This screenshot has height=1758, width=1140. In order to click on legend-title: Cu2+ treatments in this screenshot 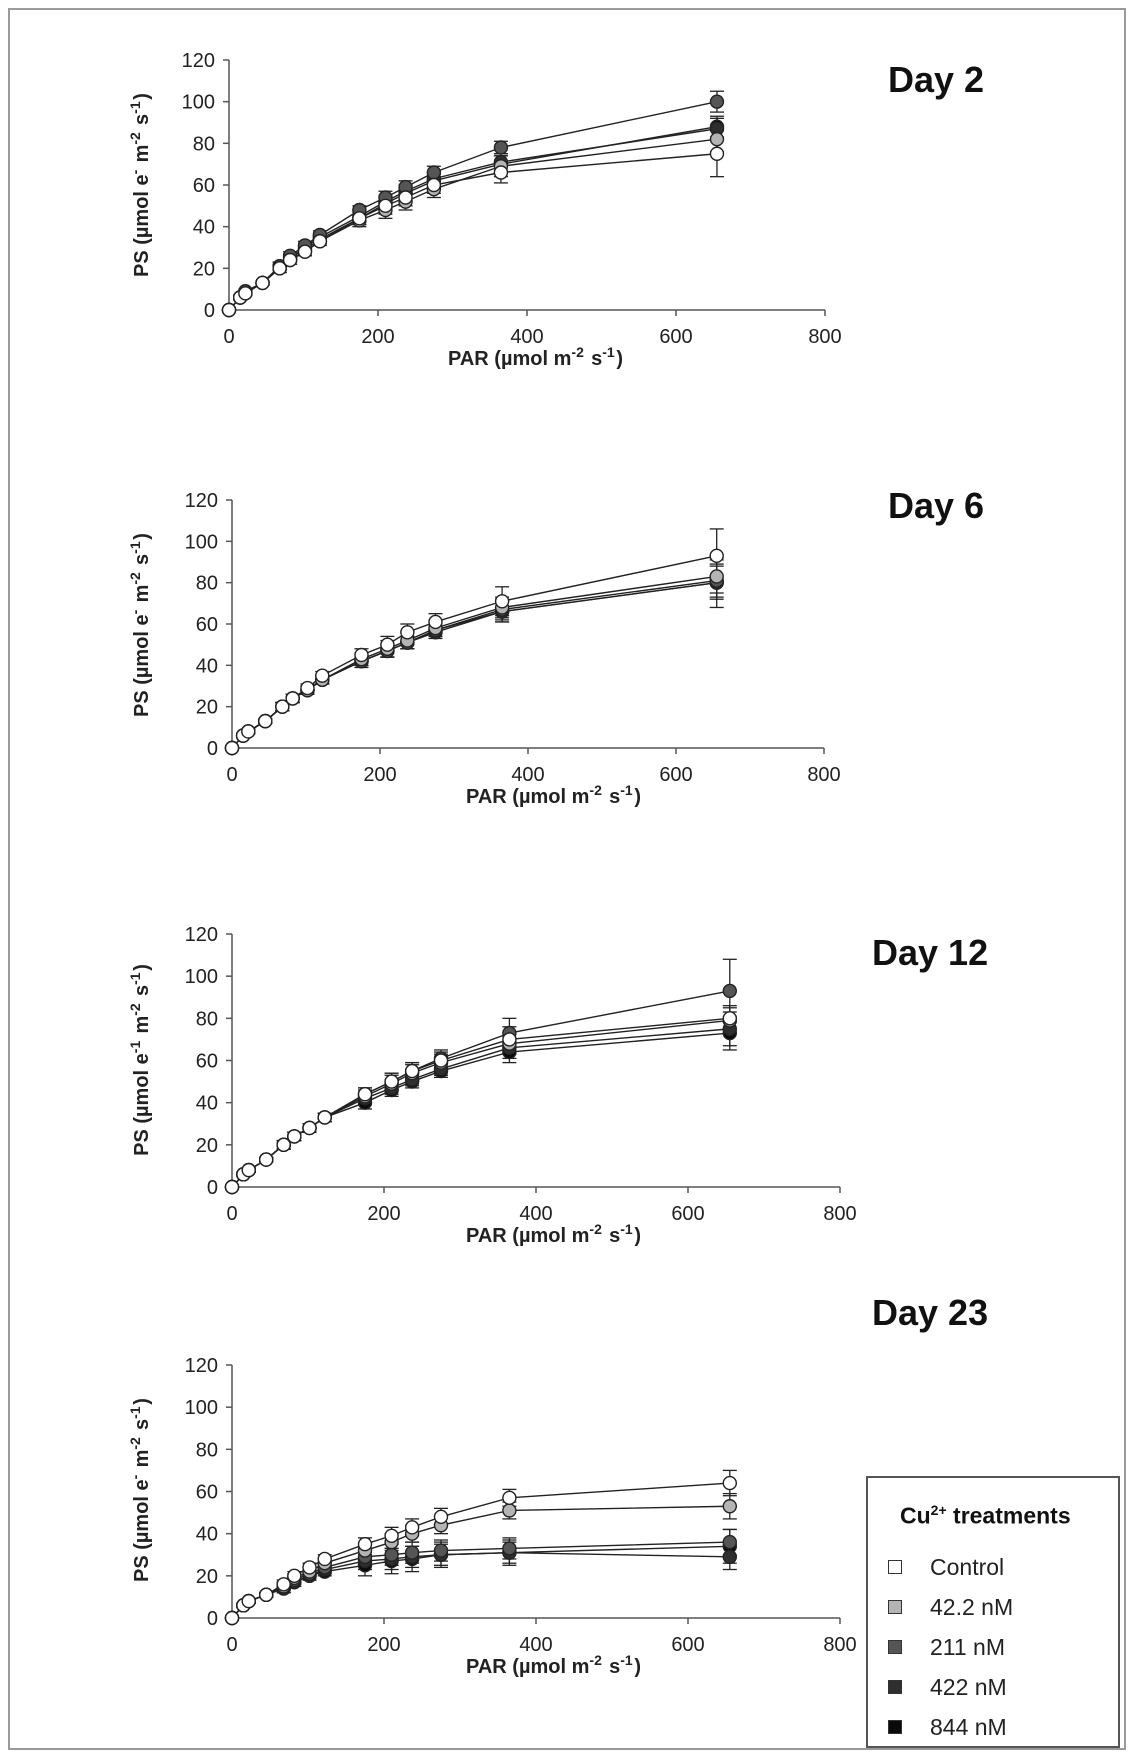, I will do `click(985, 1516)`.